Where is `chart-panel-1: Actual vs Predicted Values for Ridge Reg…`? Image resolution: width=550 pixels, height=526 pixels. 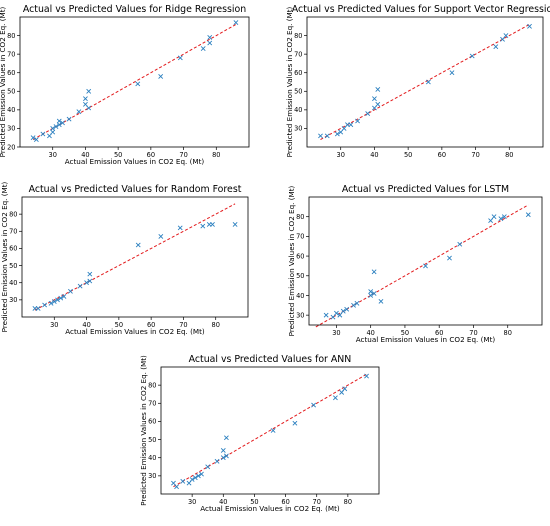 chart-panel-1: Actual vs Predicted Values for Ridge Reg… is located at coordinates (125, 85).